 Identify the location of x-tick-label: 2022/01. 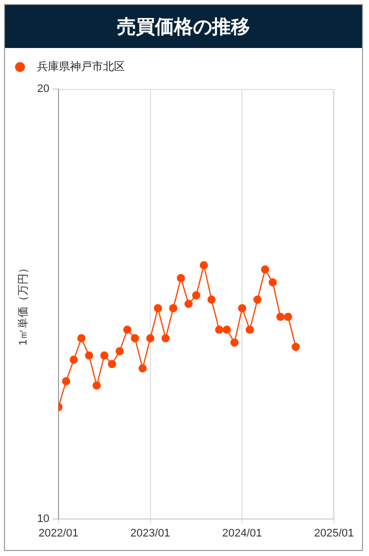
(58, 533).